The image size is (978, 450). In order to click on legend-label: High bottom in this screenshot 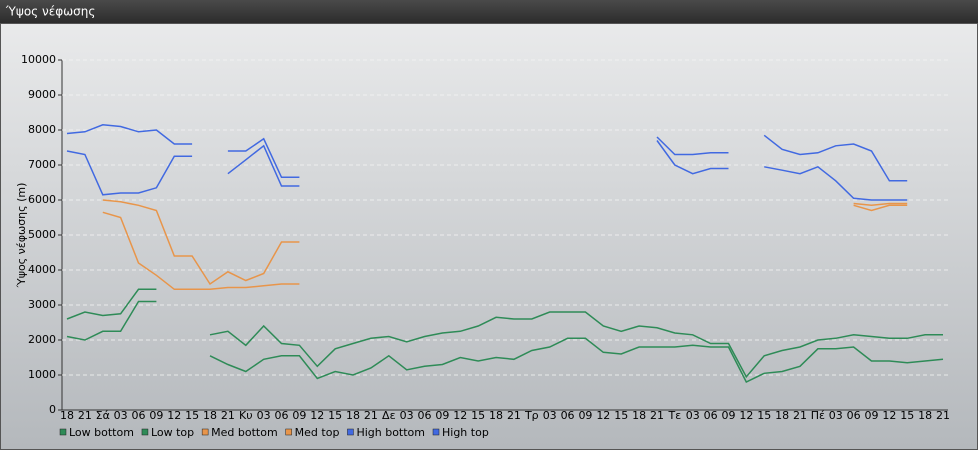, I will do `click(390, 432)`.